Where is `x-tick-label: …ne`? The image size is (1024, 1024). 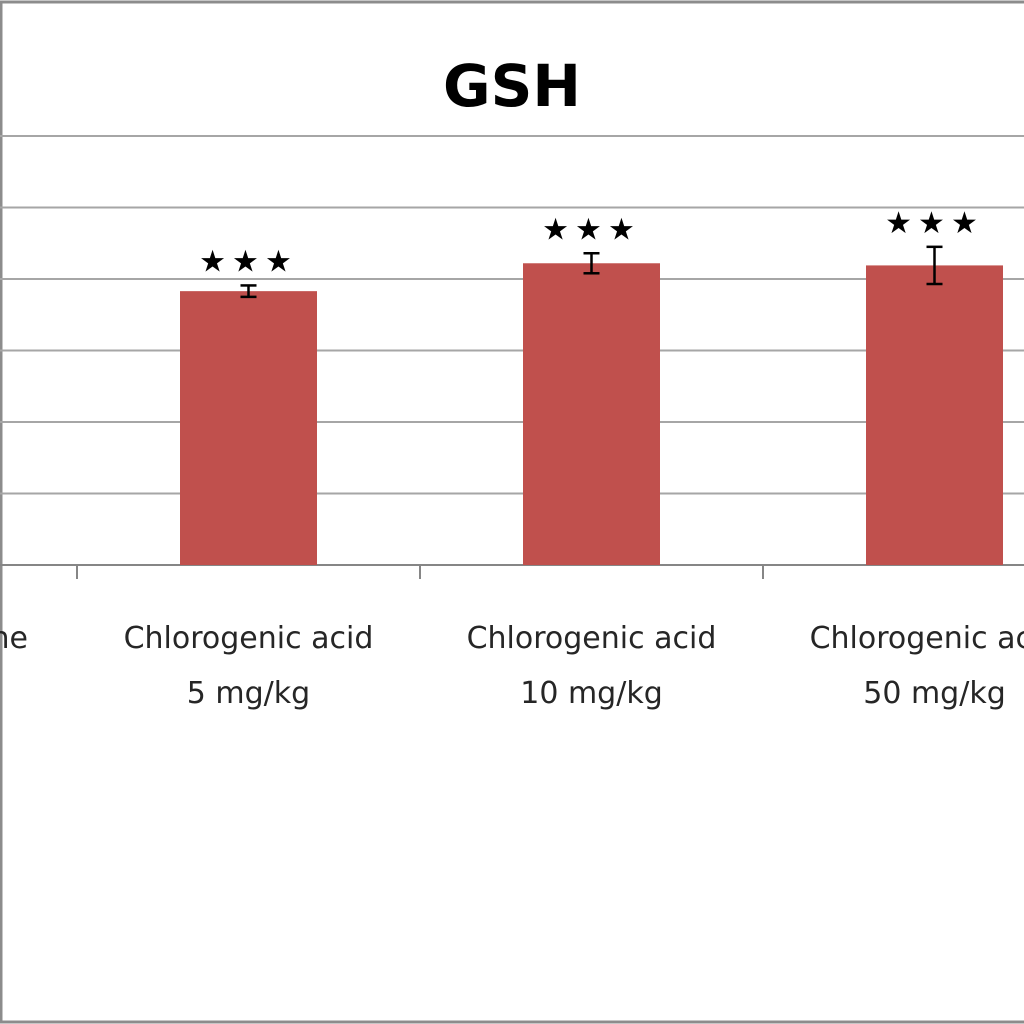 x-tick-label: …ne is located at coordinates (14, 638).